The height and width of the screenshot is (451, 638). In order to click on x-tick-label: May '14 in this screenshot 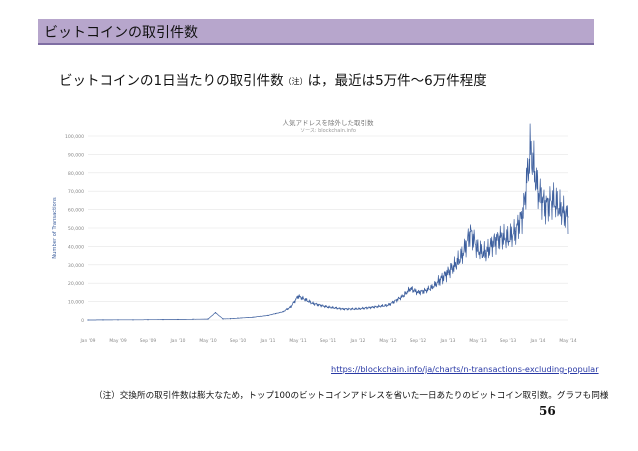, I will do `click(567, 341)`.